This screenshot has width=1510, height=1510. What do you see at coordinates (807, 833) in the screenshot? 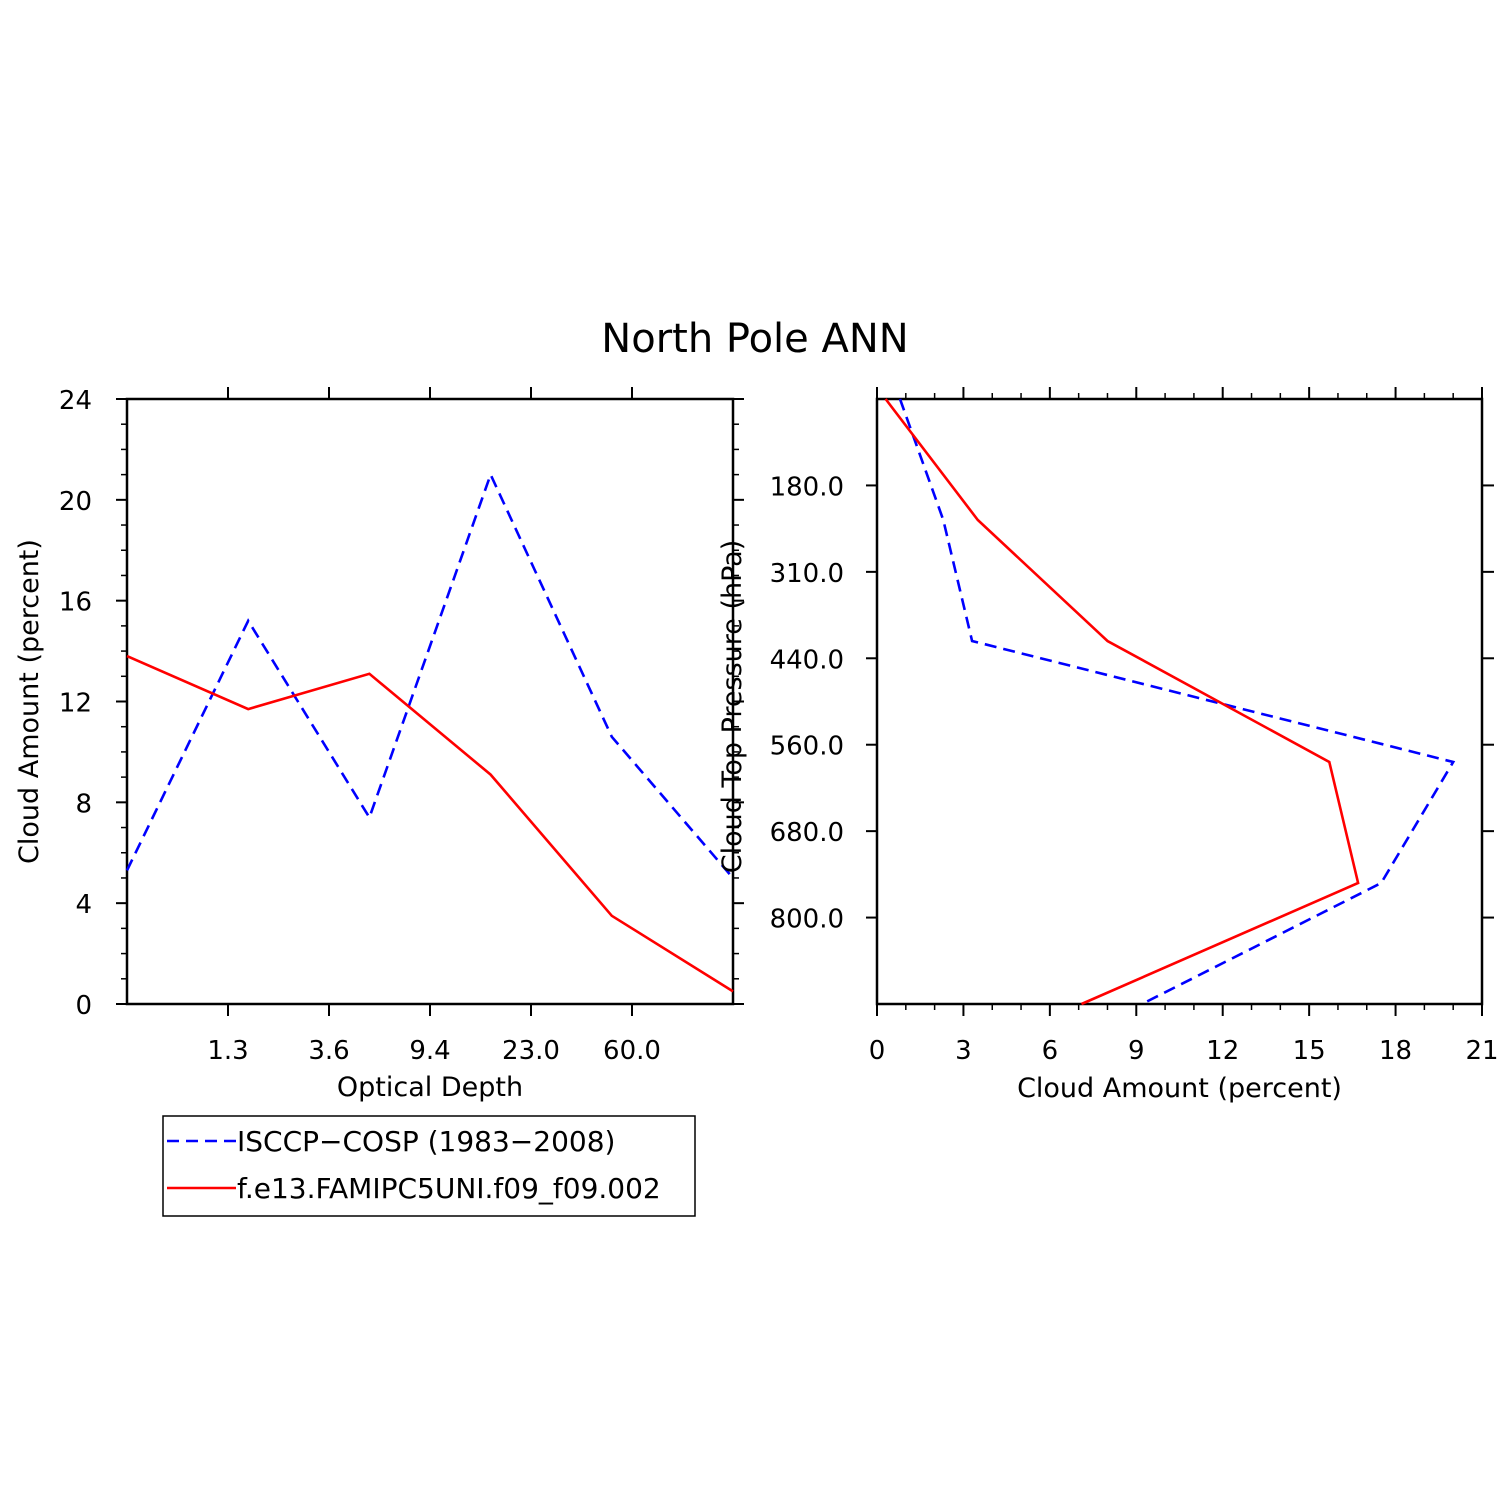
I see `y-tick-label: 680.0` at bounding box center [807, 833].